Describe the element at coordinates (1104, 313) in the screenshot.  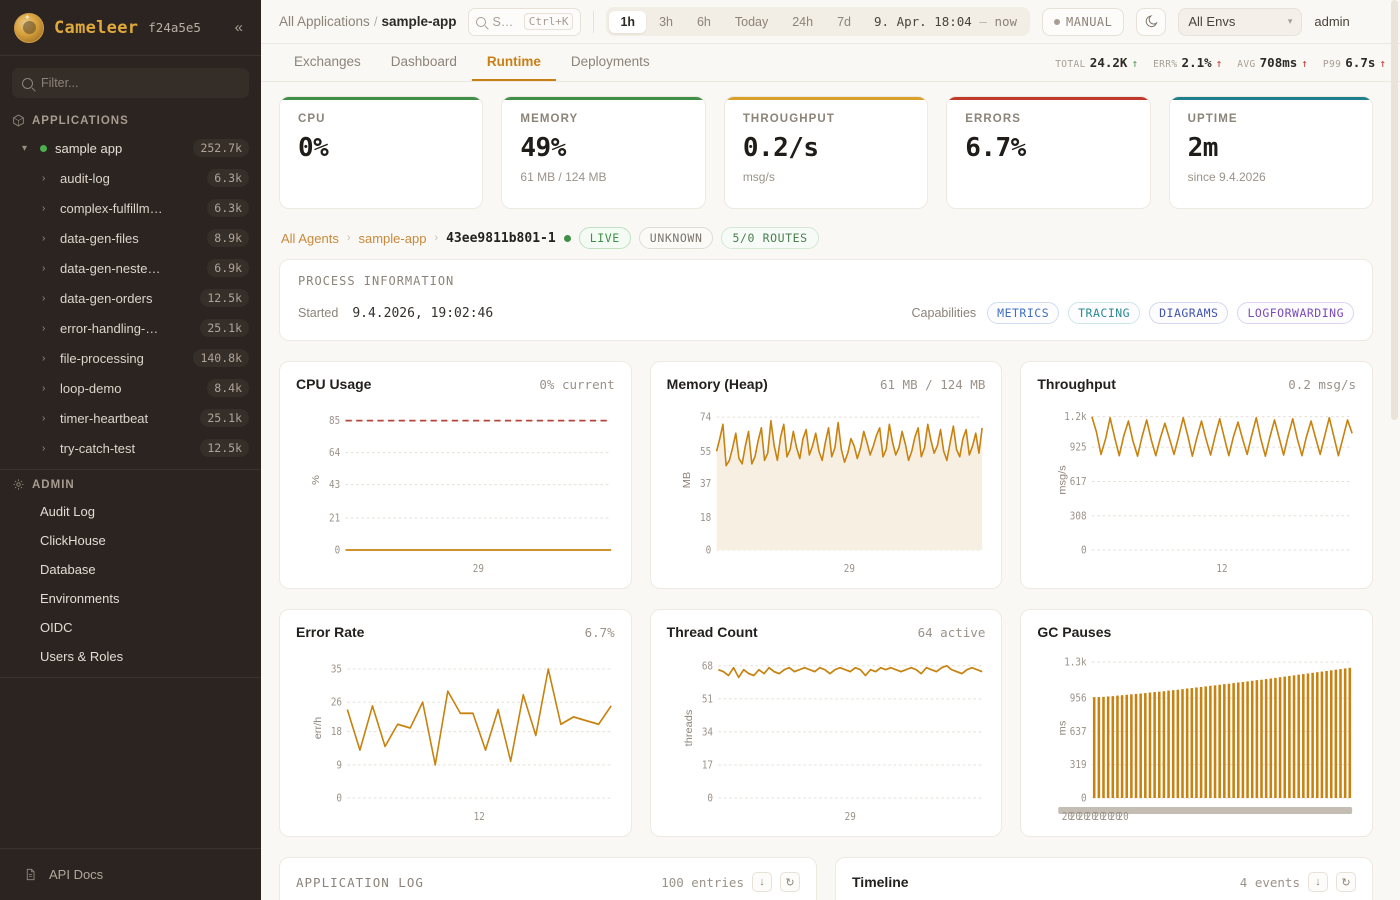
I see `capability-badge-tracing: TRACING` at that location.